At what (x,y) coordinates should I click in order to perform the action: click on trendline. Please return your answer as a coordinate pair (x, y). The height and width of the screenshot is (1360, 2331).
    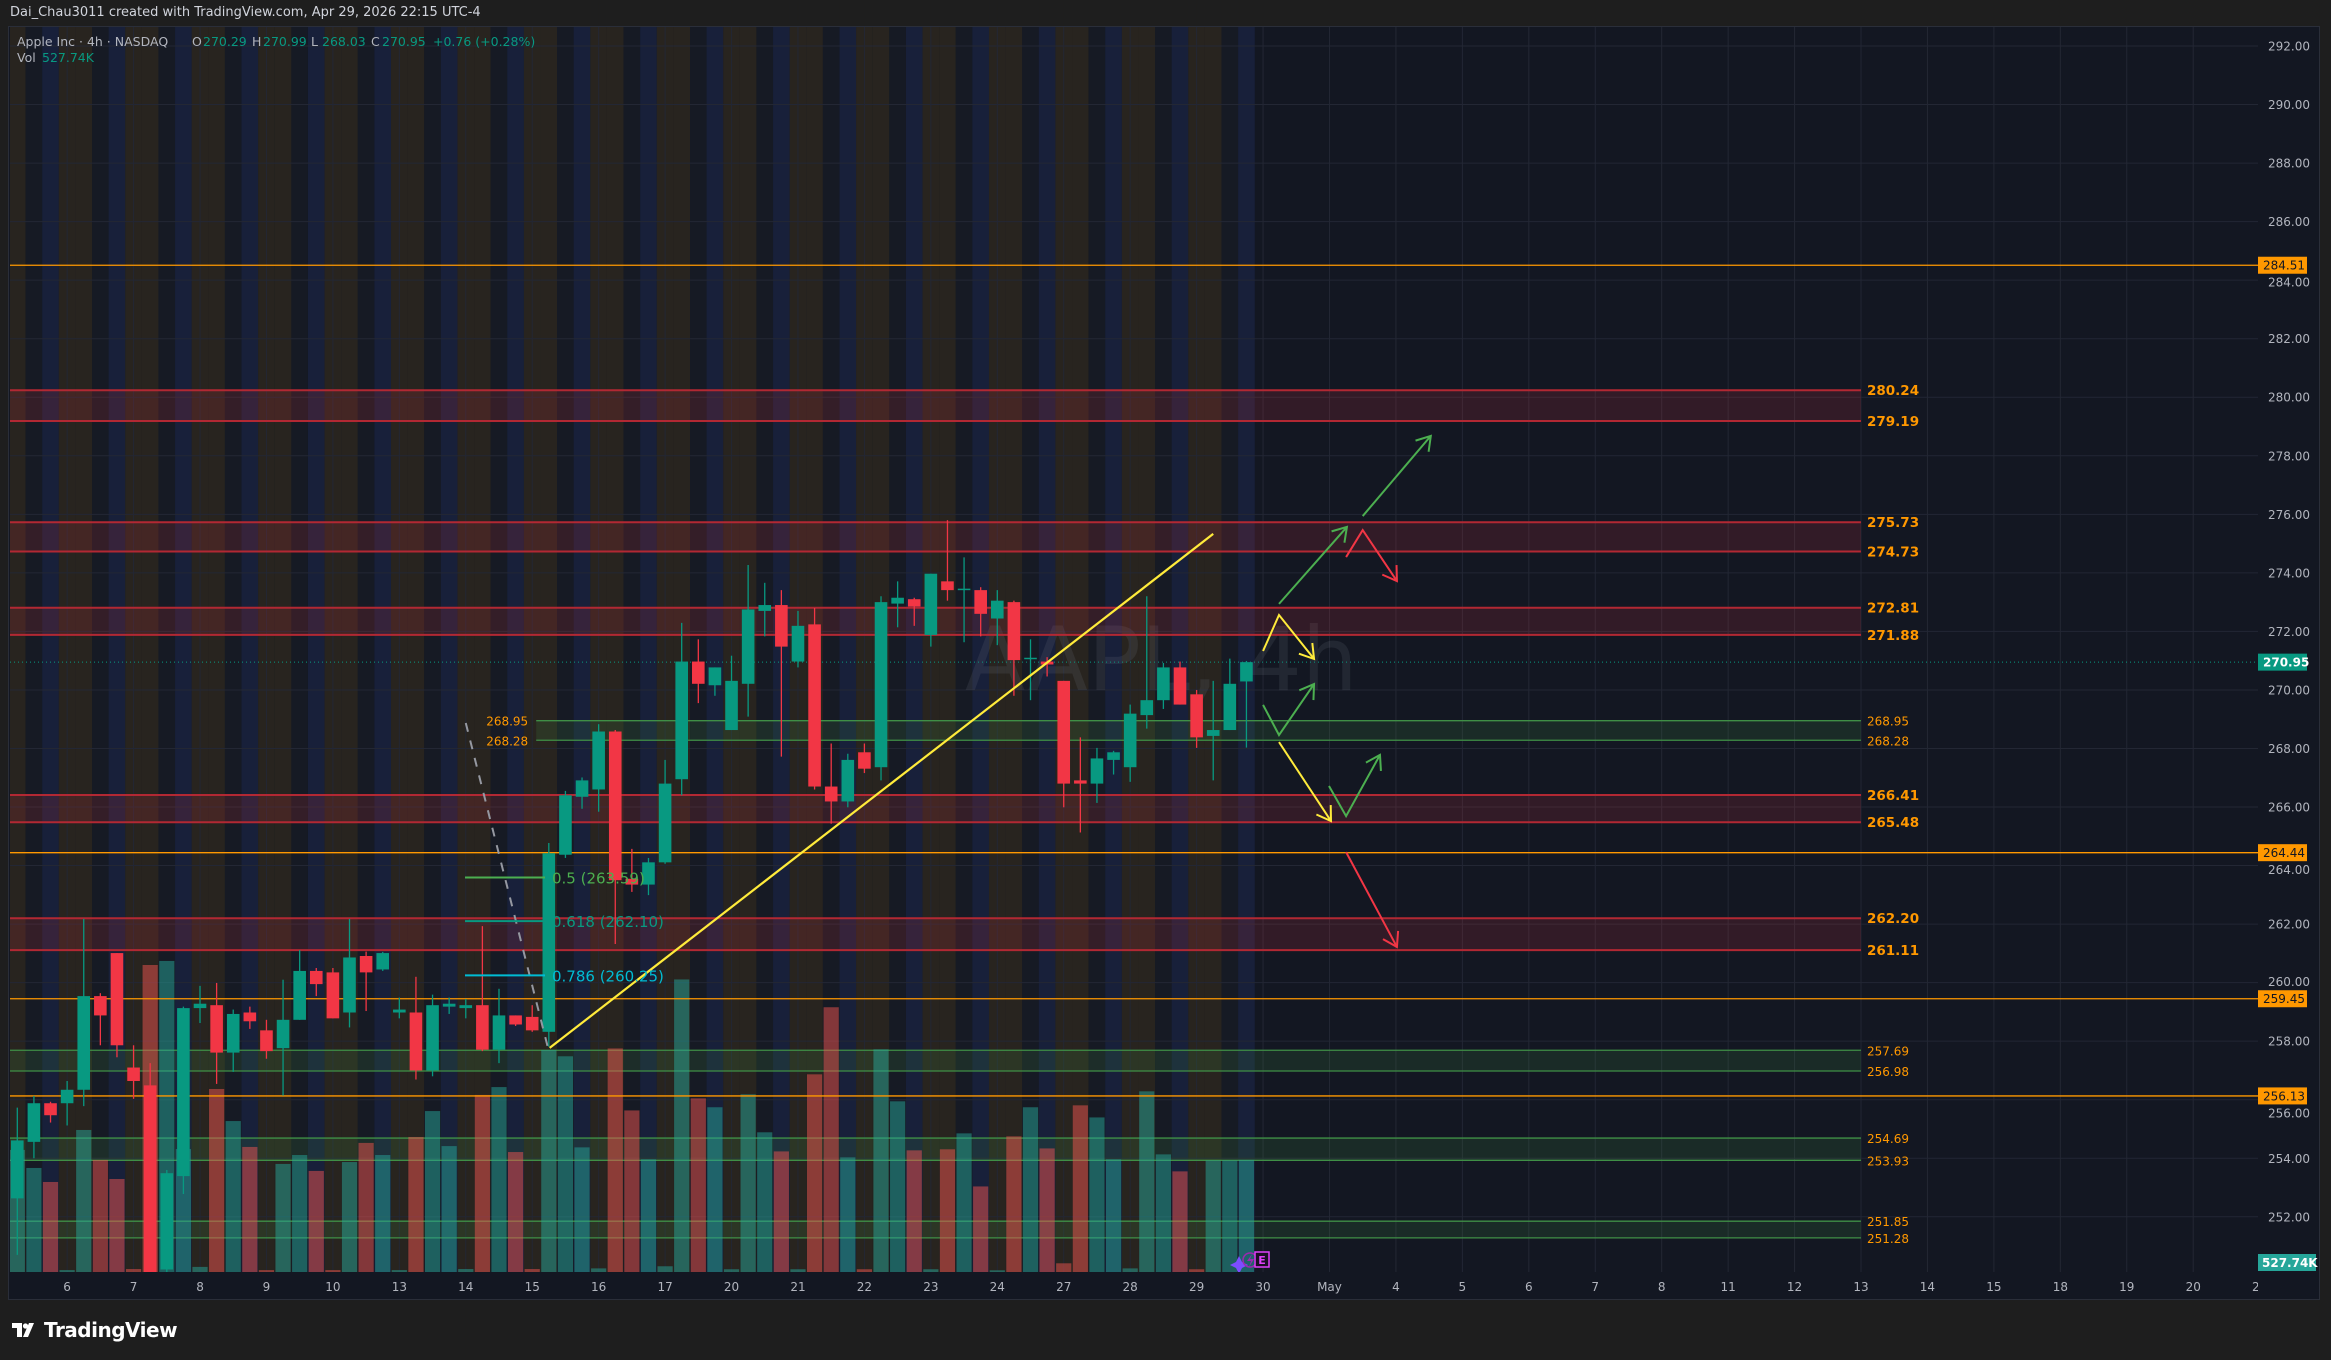
    Looking at the image, I should click on (881, 791).